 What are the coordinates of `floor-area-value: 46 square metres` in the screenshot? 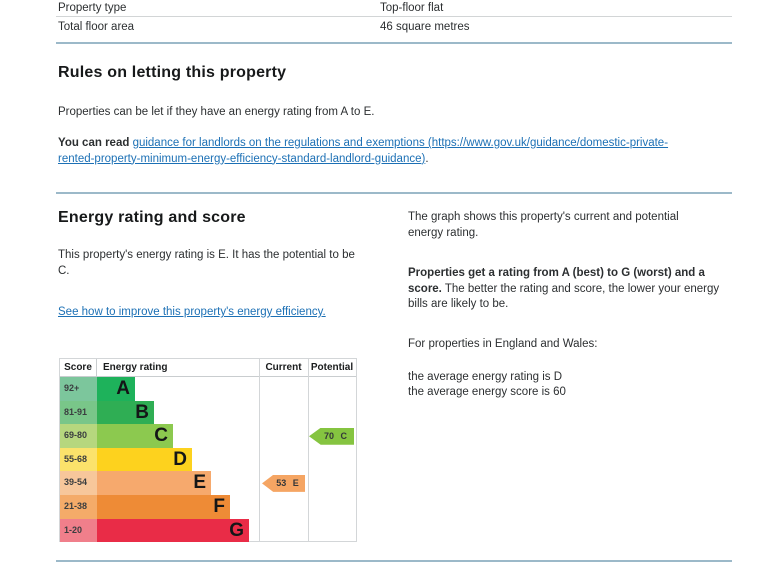 It's located at (425, 27).